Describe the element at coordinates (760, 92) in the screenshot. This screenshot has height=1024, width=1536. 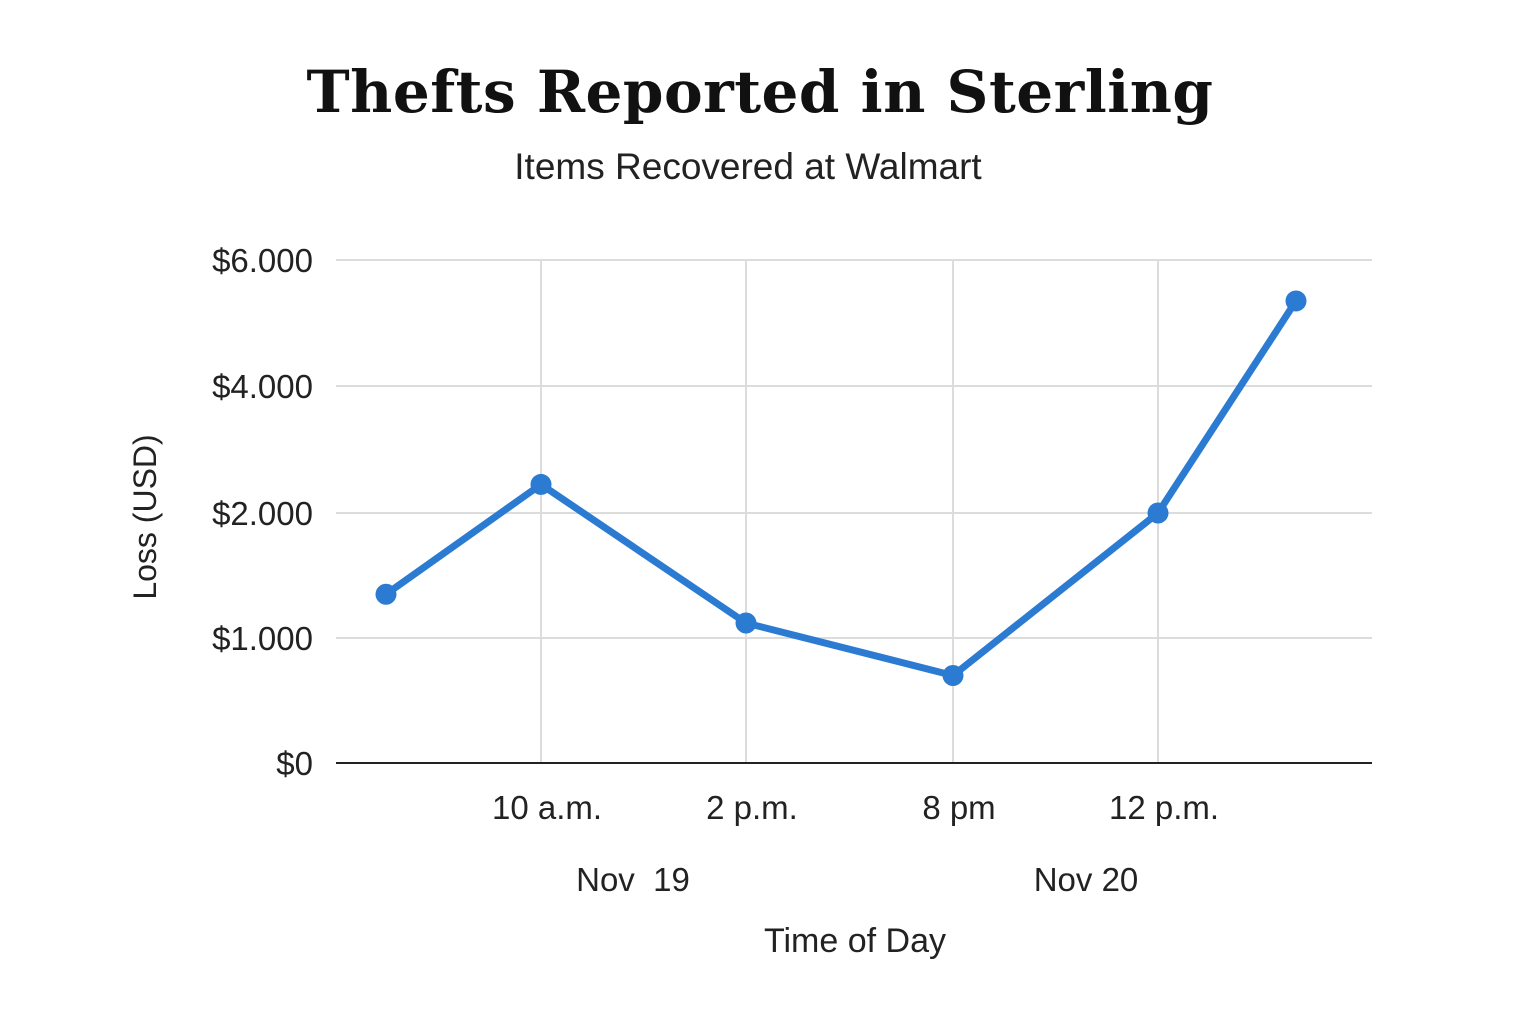
I see `chart-title: Thefts Reported in Sterling` at that location.